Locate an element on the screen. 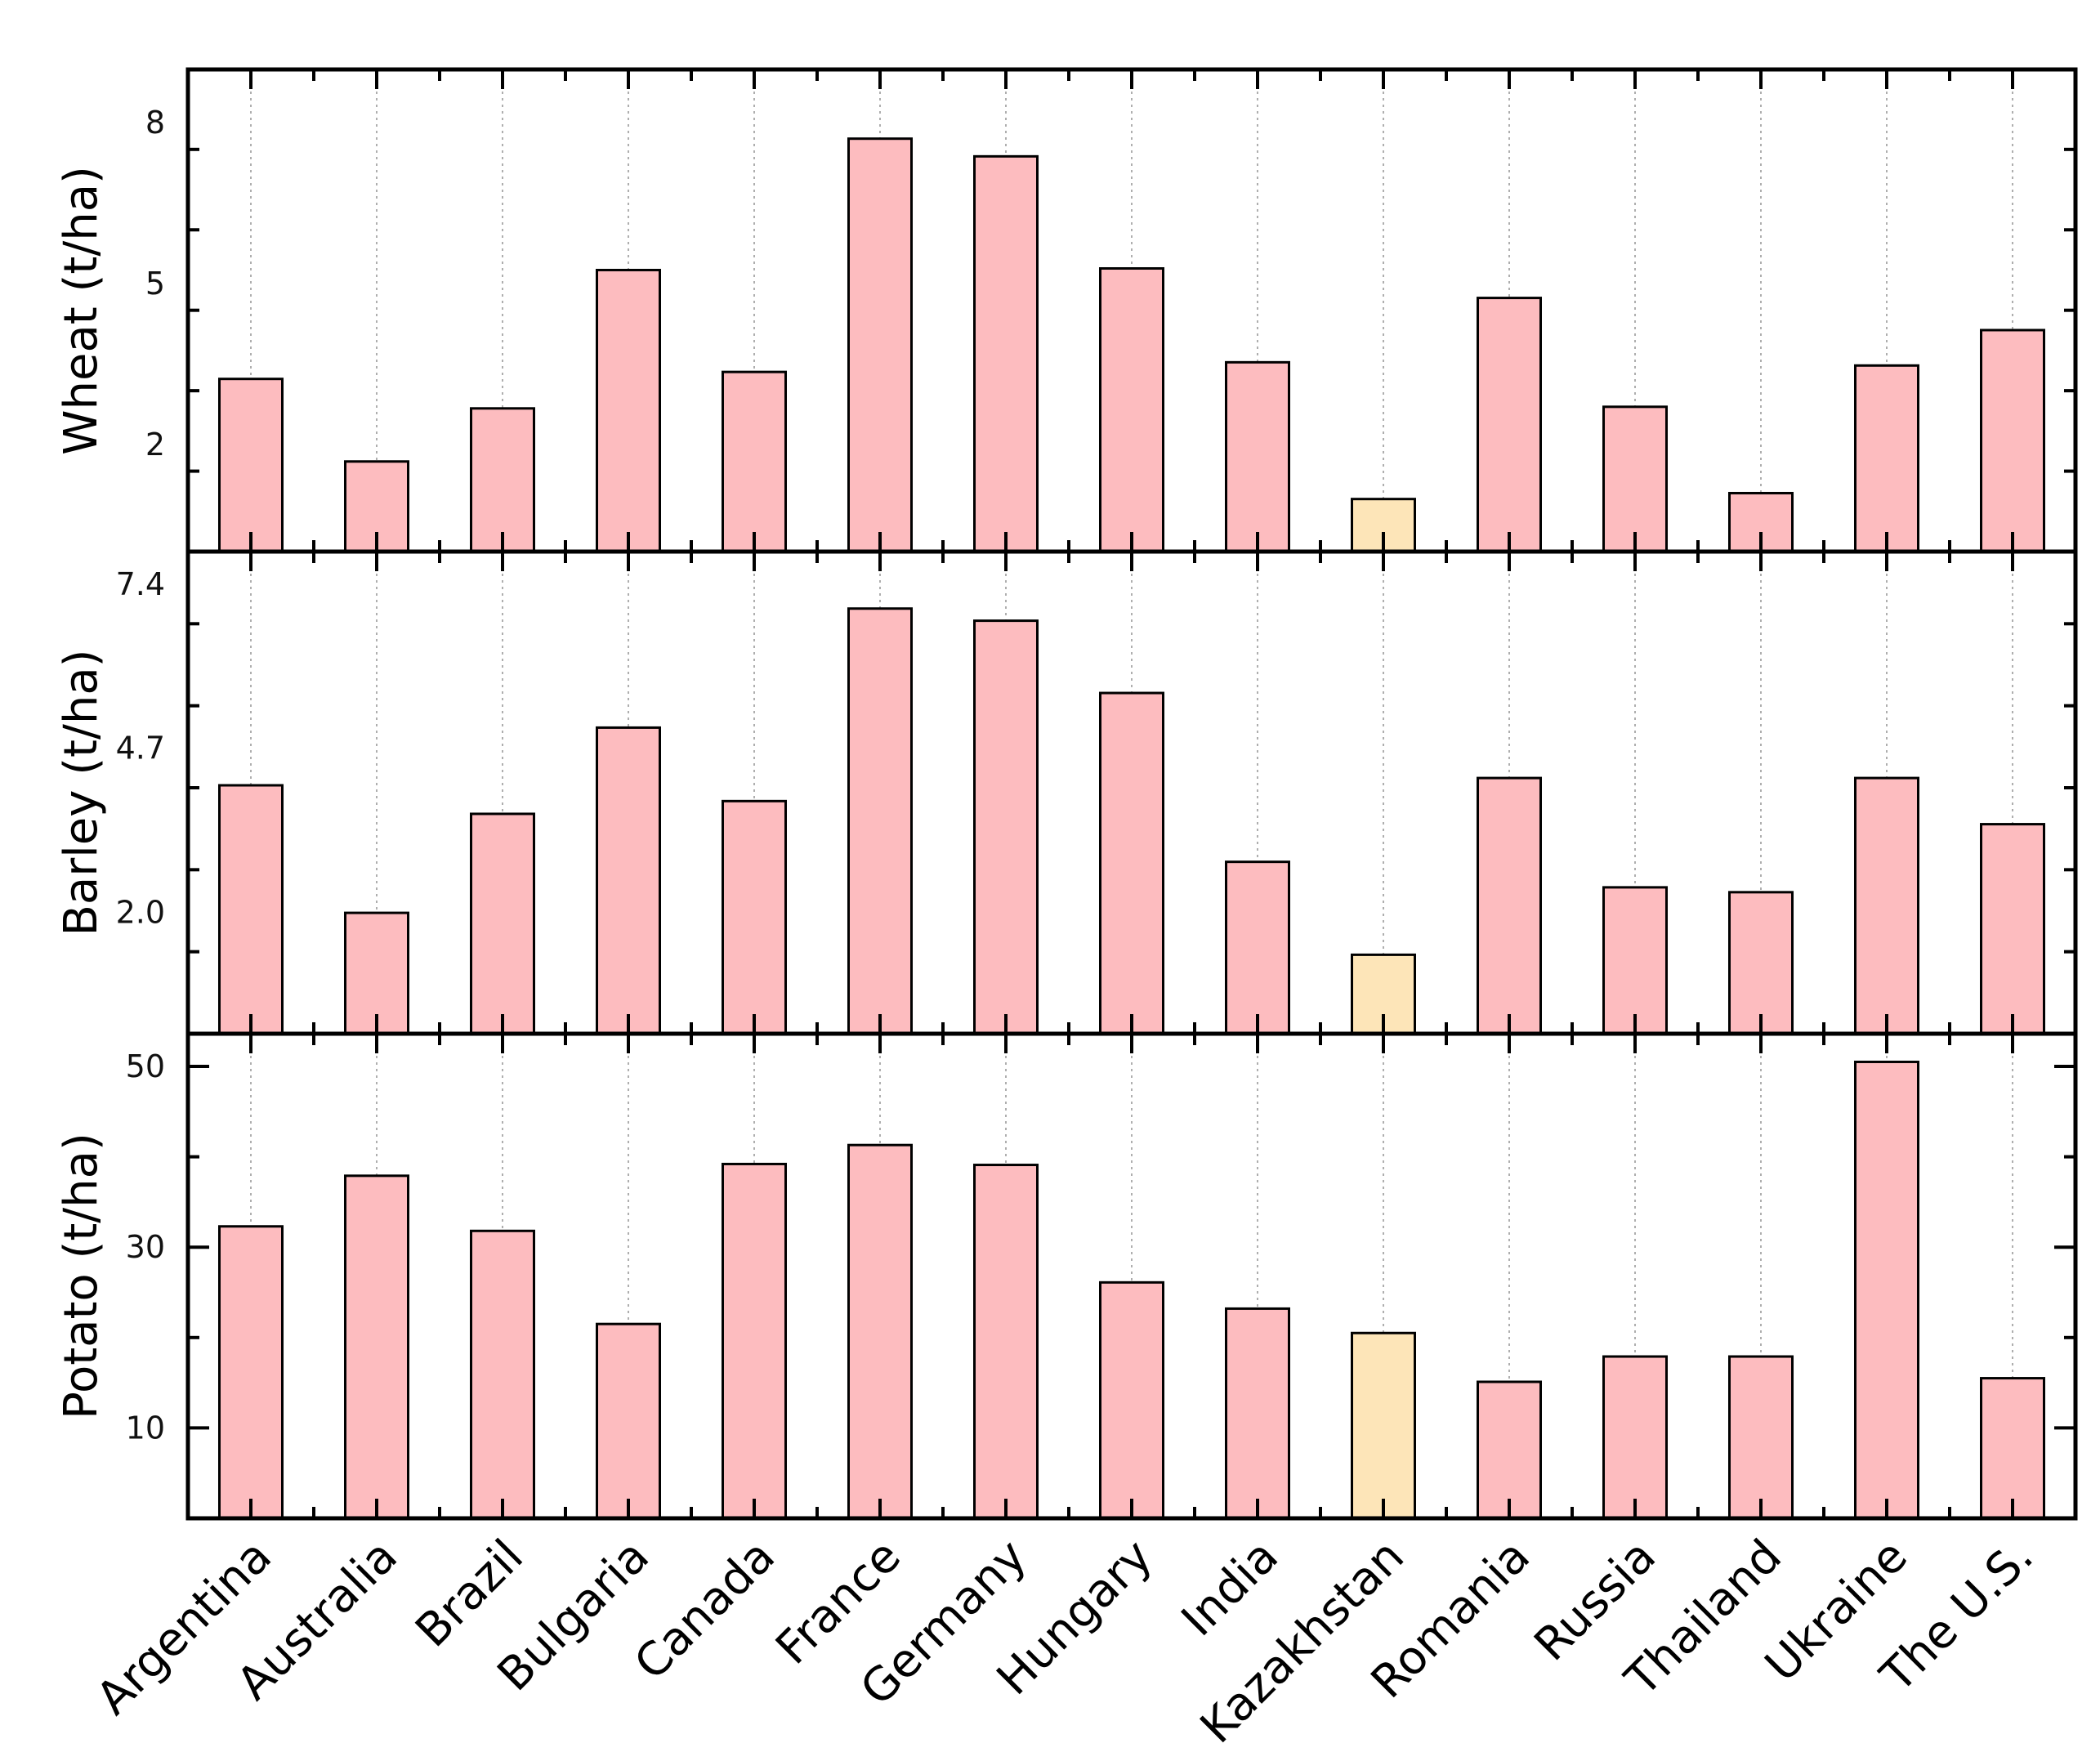  category-label-india: India is located at coordinates (1230, 1588).